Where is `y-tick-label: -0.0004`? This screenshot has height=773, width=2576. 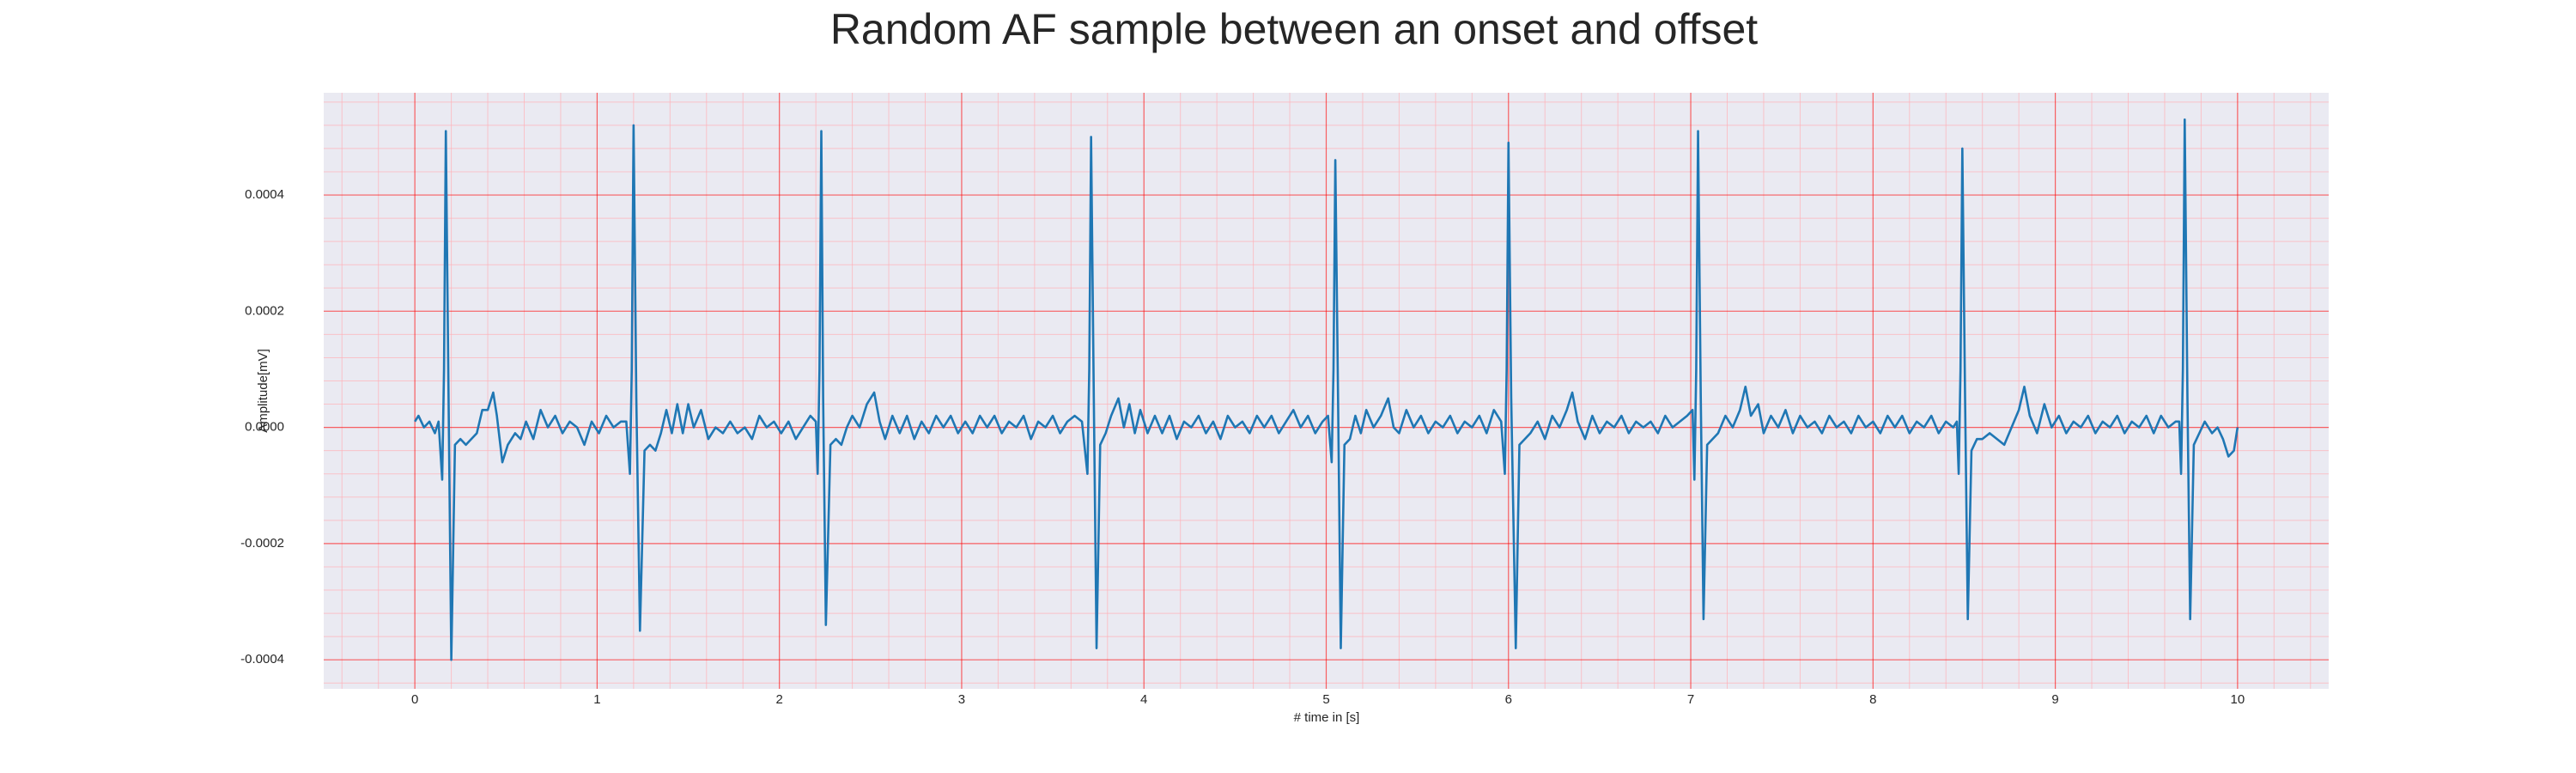
y-tick-label: -0.0004 is located at coordinates (262, 659).